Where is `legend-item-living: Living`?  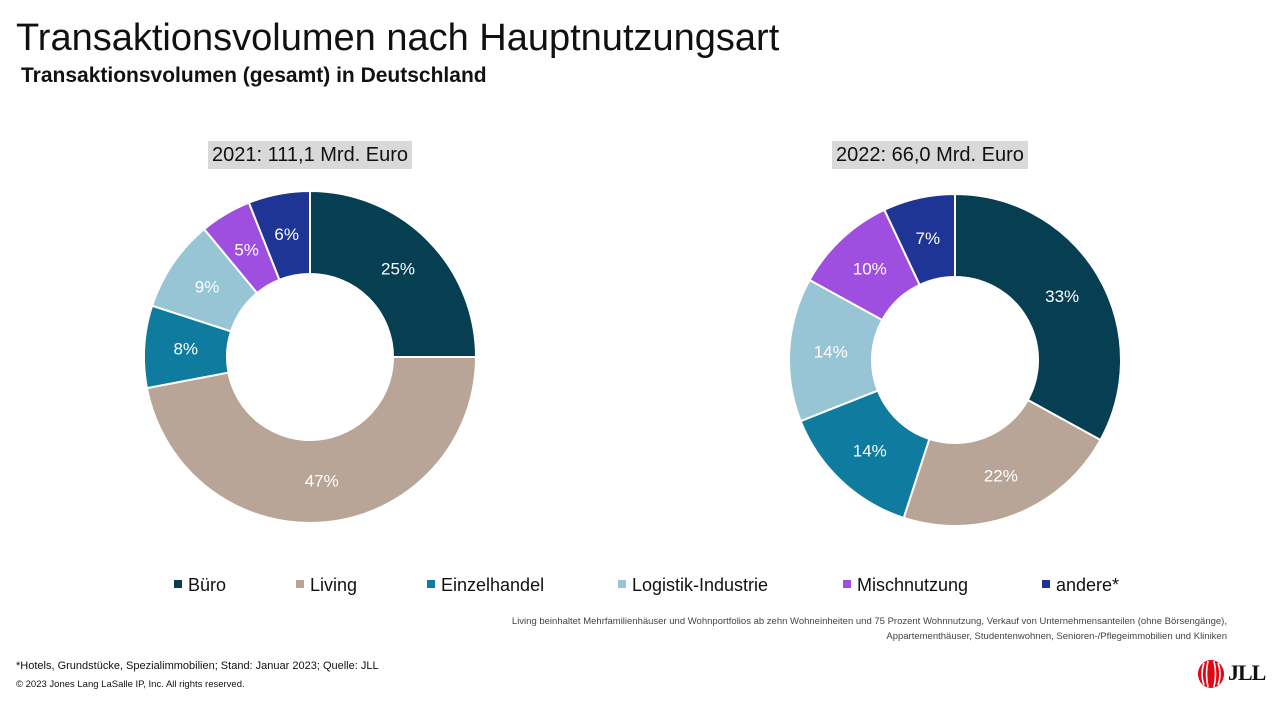 legend-item-living: Living is located at coordinates (326, 585).